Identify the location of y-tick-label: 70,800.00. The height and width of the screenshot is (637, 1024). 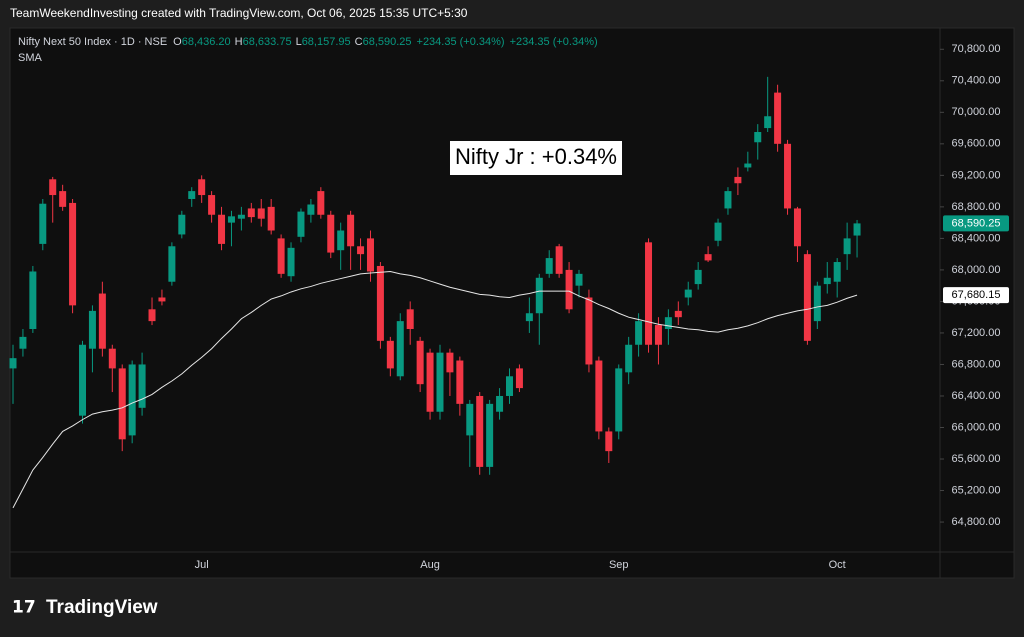
(976, 49).